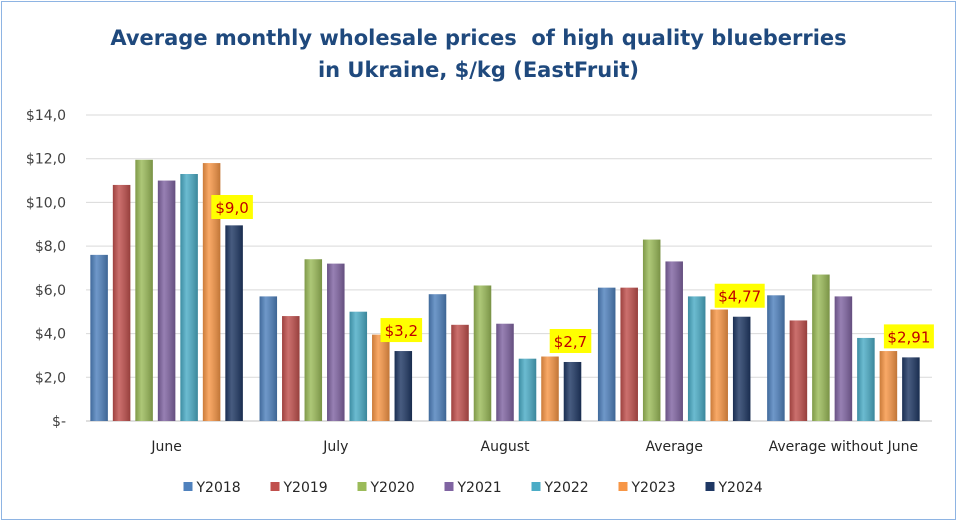  What do you see at coordinates (566, 488) in the screenshot?
I see `legend-label-y2022: Y2022` at bounding box center [566, 488].